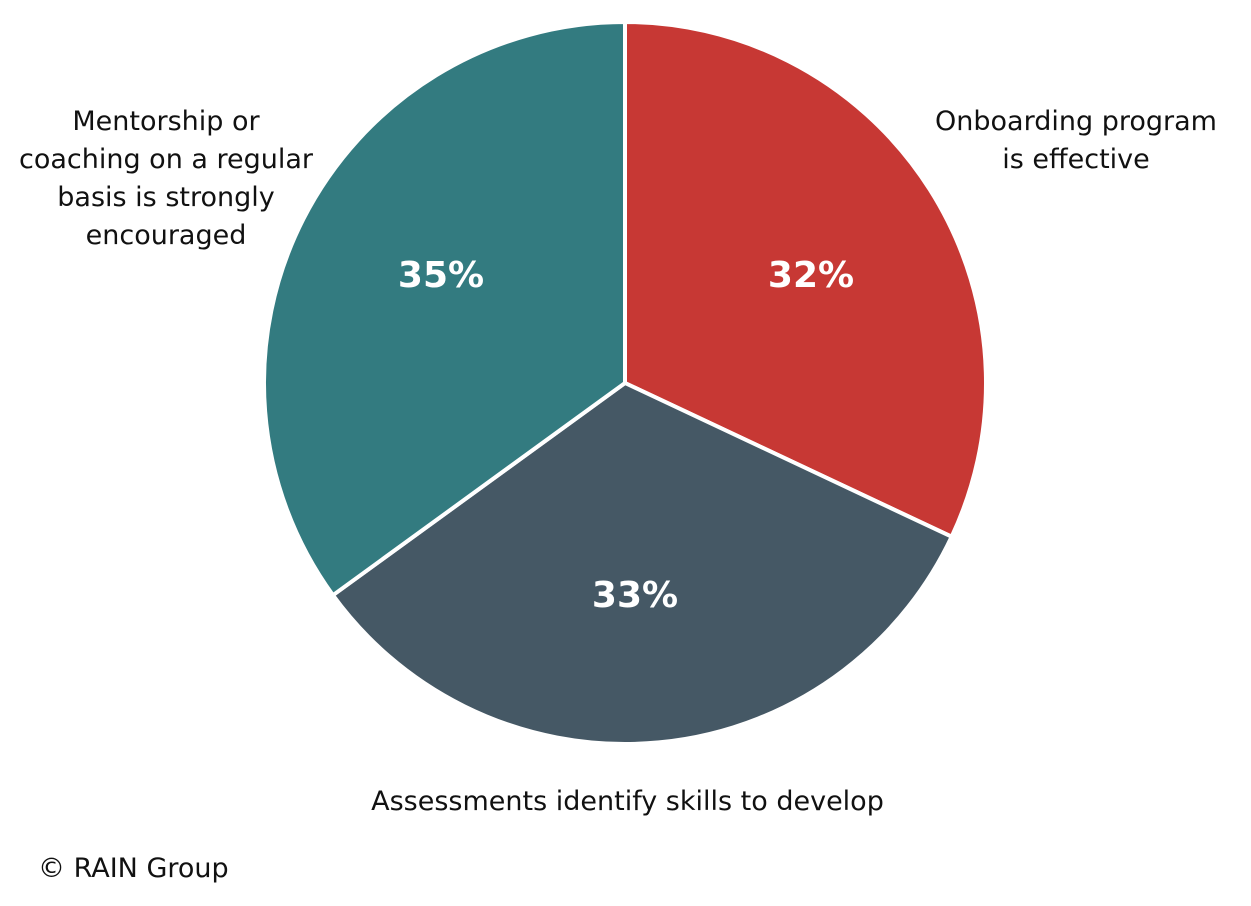  What do you see at coordinates (635, 595) in the screenshot?
I see `slice-percent-assessments: 33%` at bounding box center [635, 595].